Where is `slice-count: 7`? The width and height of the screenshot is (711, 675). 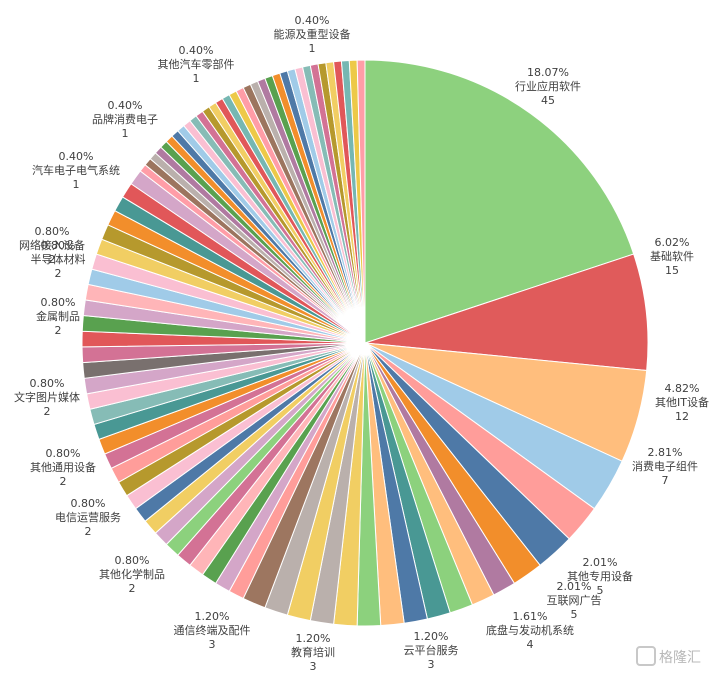 slice-count: 7 is located at coordinates (665, 480).